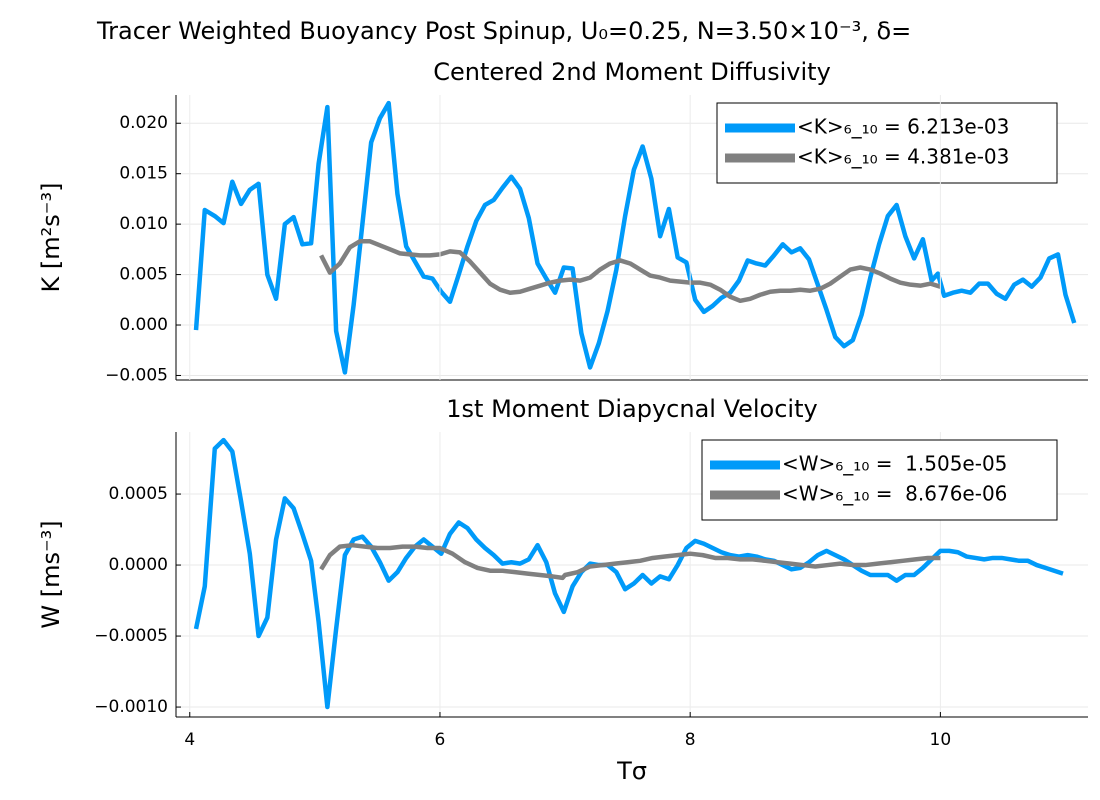  I want to click on y-tick-label: −0.0010, so click(131, 707).